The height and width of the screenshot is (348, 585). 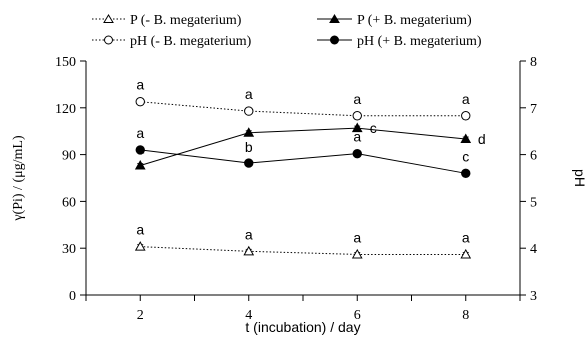 I want to click on left-tick-label: 90, so click(x=69, y=156).